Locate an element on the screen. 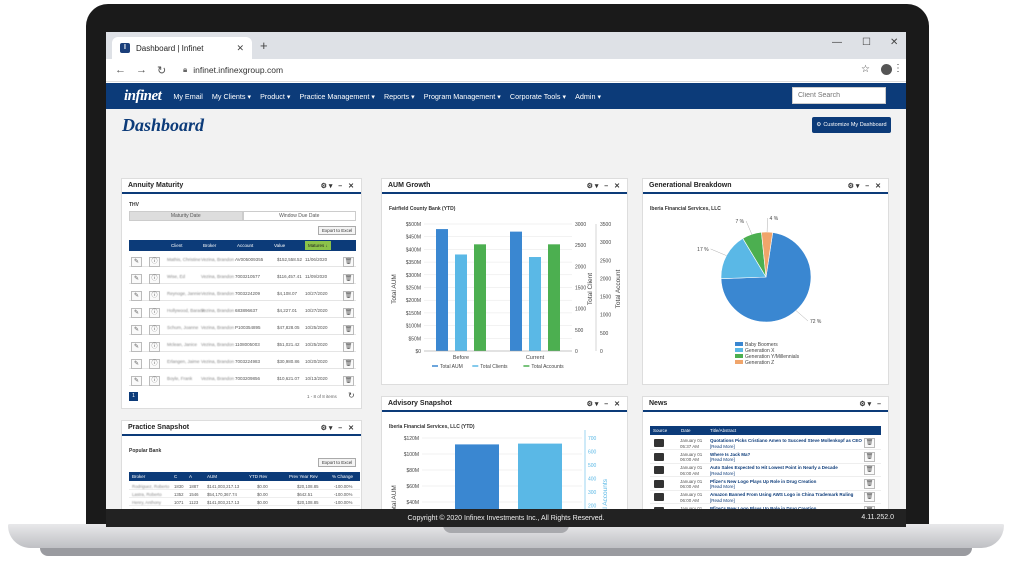 The width and height of the screenshot is (1011, 570). col-c: C is located at coordinates (176, 476).